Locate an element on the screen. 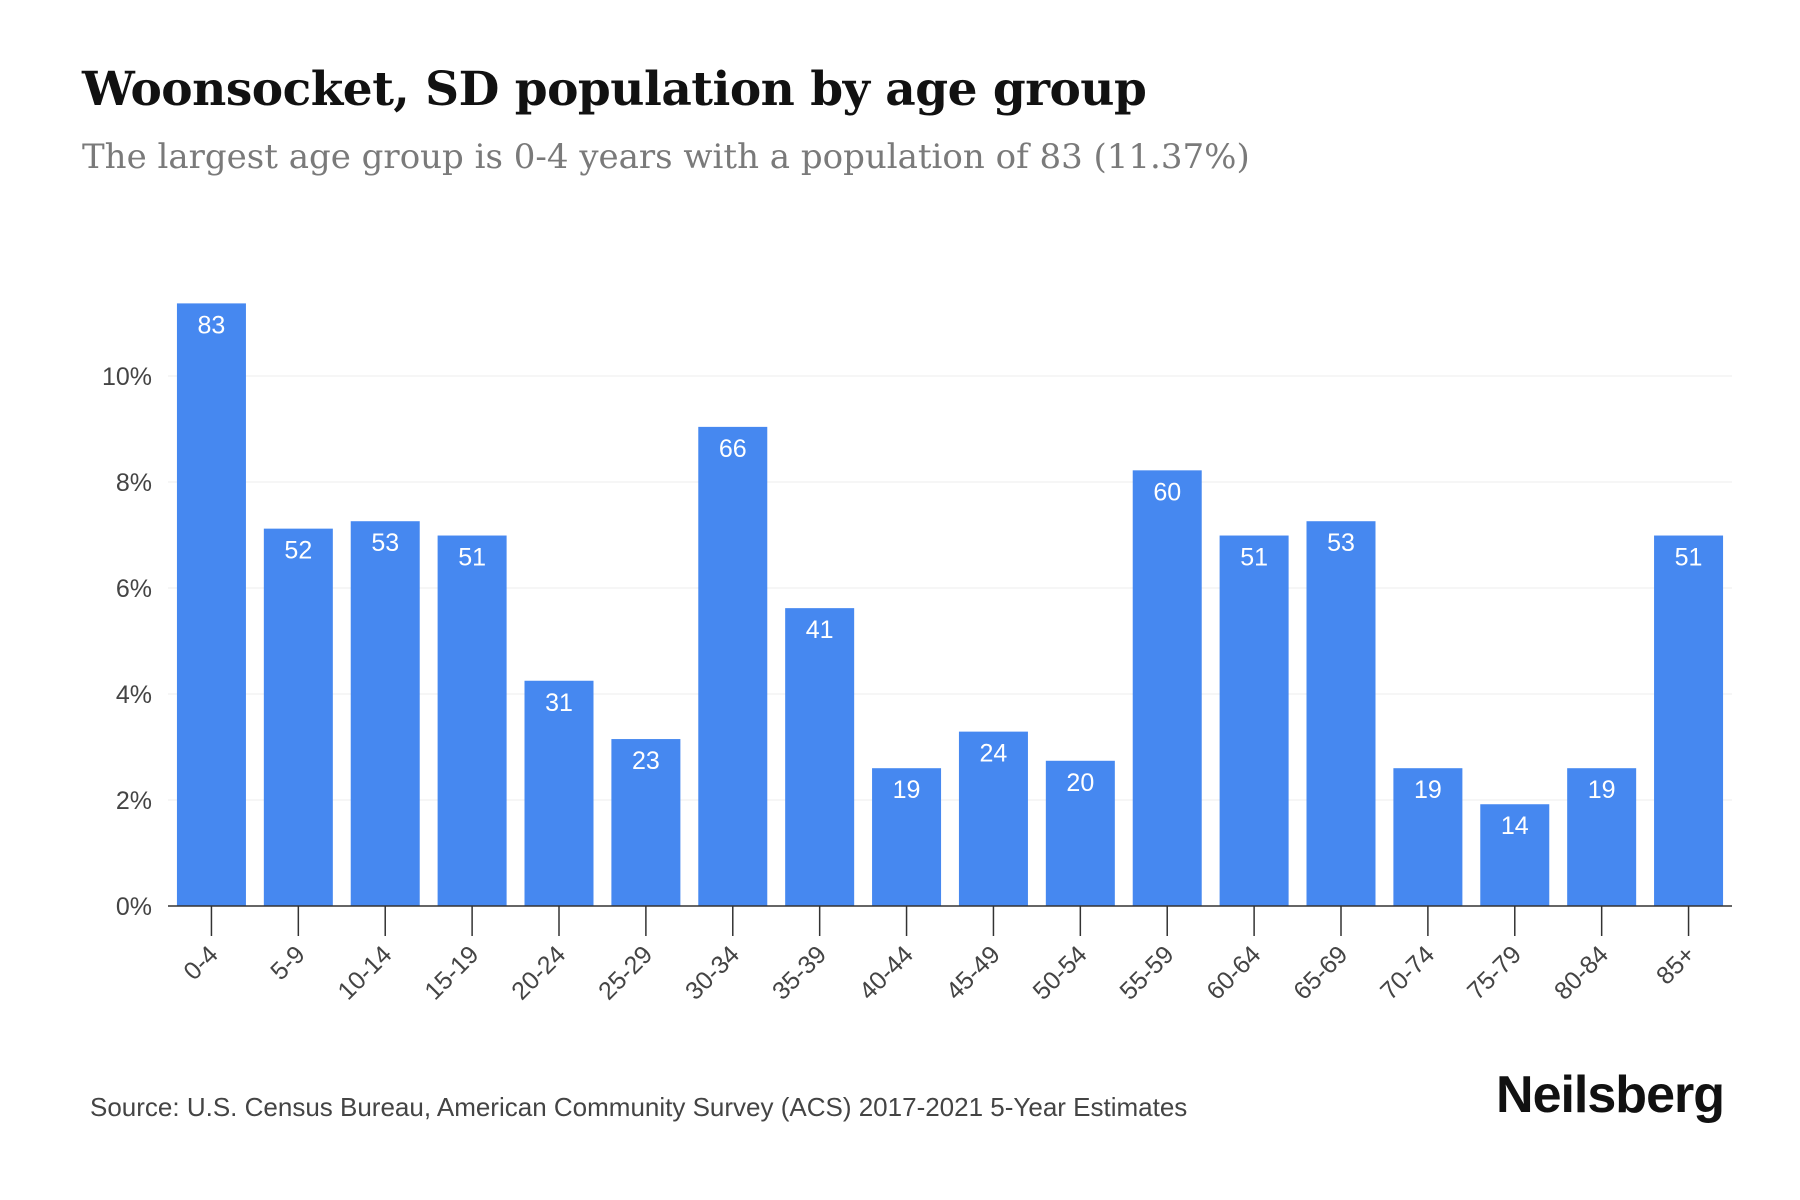 The height and width of the screenshot is (1200, 1800). bar-value-label: 41 is located at coordinates (820, 630).